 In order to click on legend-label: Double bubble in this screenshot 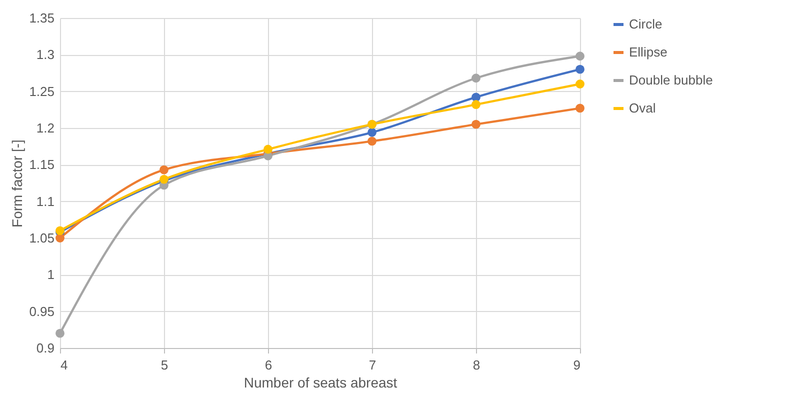, I will do `click(671, 80)`.